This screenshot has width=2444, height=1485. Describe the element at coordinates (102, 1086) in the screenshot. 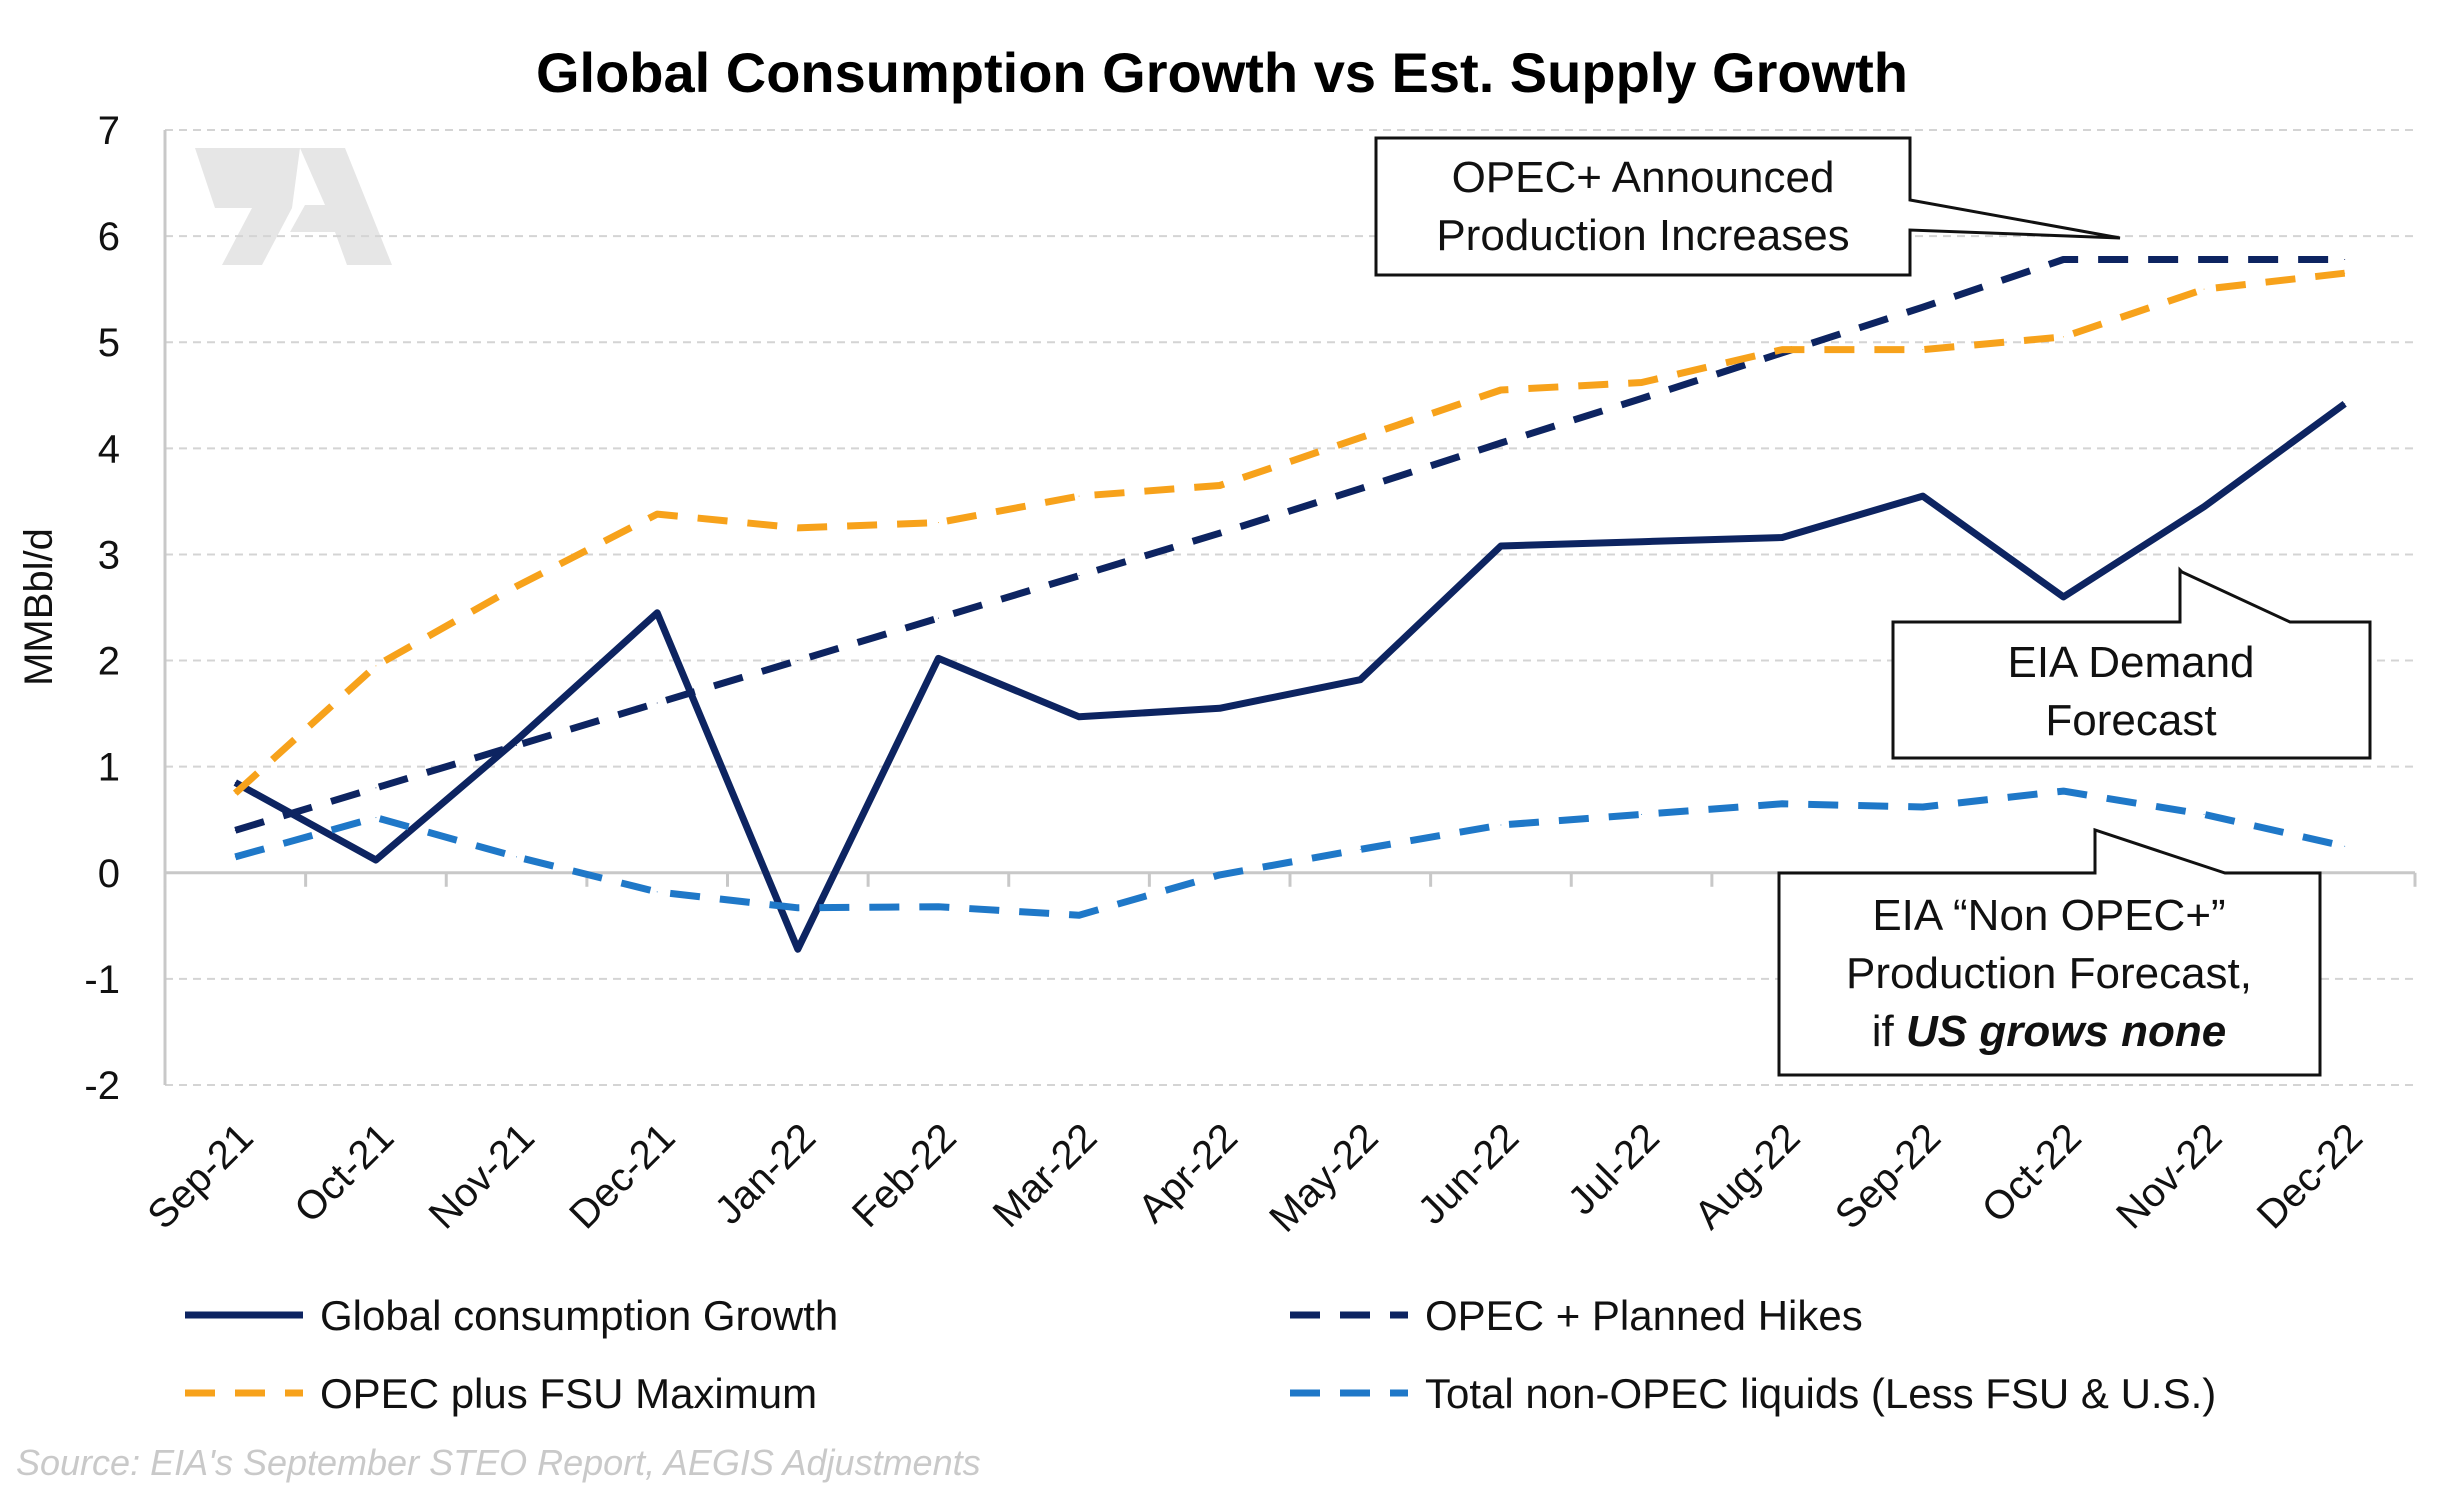

I see `y-tick-label: -2` at that location.